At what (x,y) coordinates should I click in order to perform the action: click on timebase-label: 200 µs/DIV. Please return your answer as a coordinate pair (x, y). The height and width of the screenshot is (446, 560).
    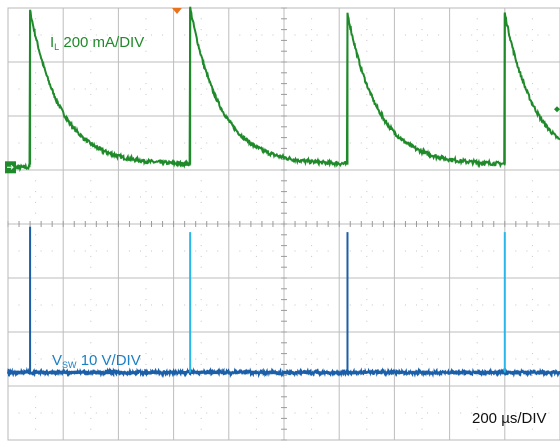
    Looking at the image, I should click on (509, 418).